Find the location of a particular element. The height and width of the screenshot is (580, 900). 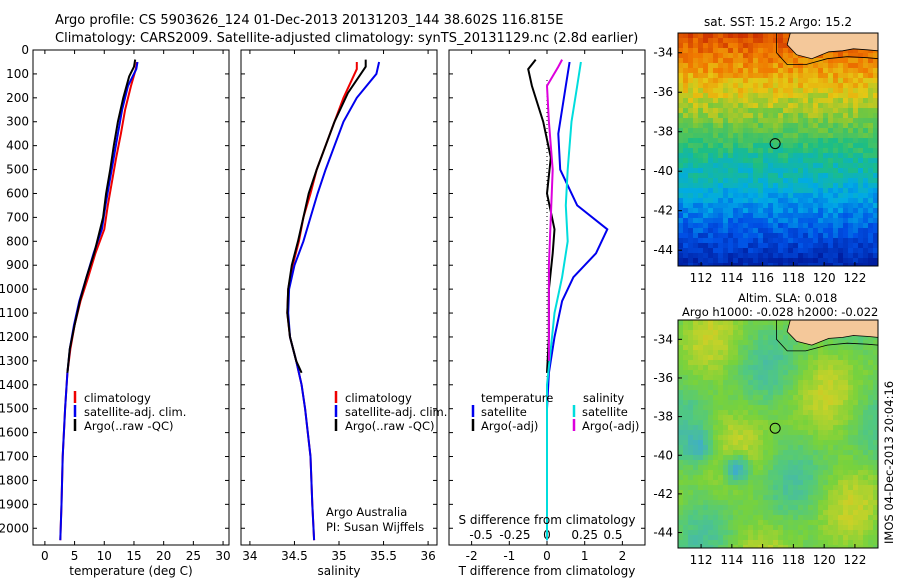

x-tick-label-top: -0.5 is located at coordinates (480, 535).